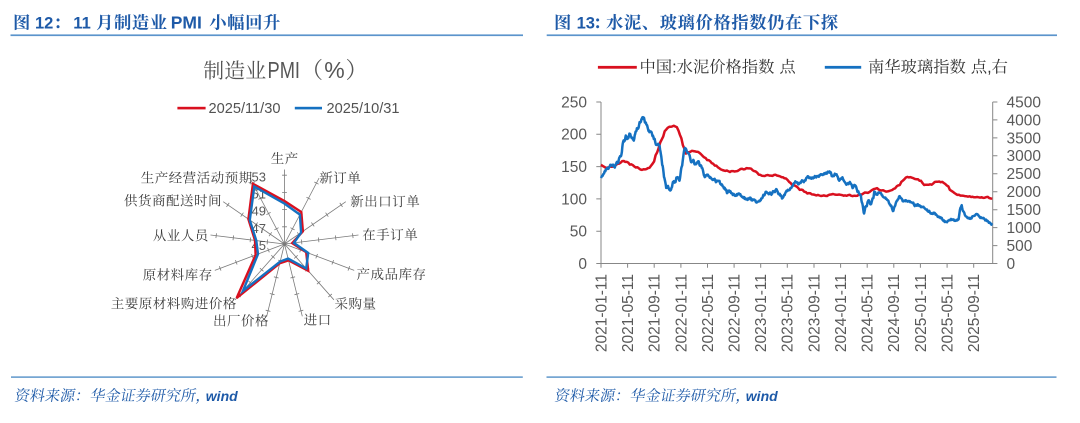 The height and width of the screenshot is (423, 1080). Describe the element at coordinates (586, 24) in the screenshot. I see `svg-text: 13` at that location.